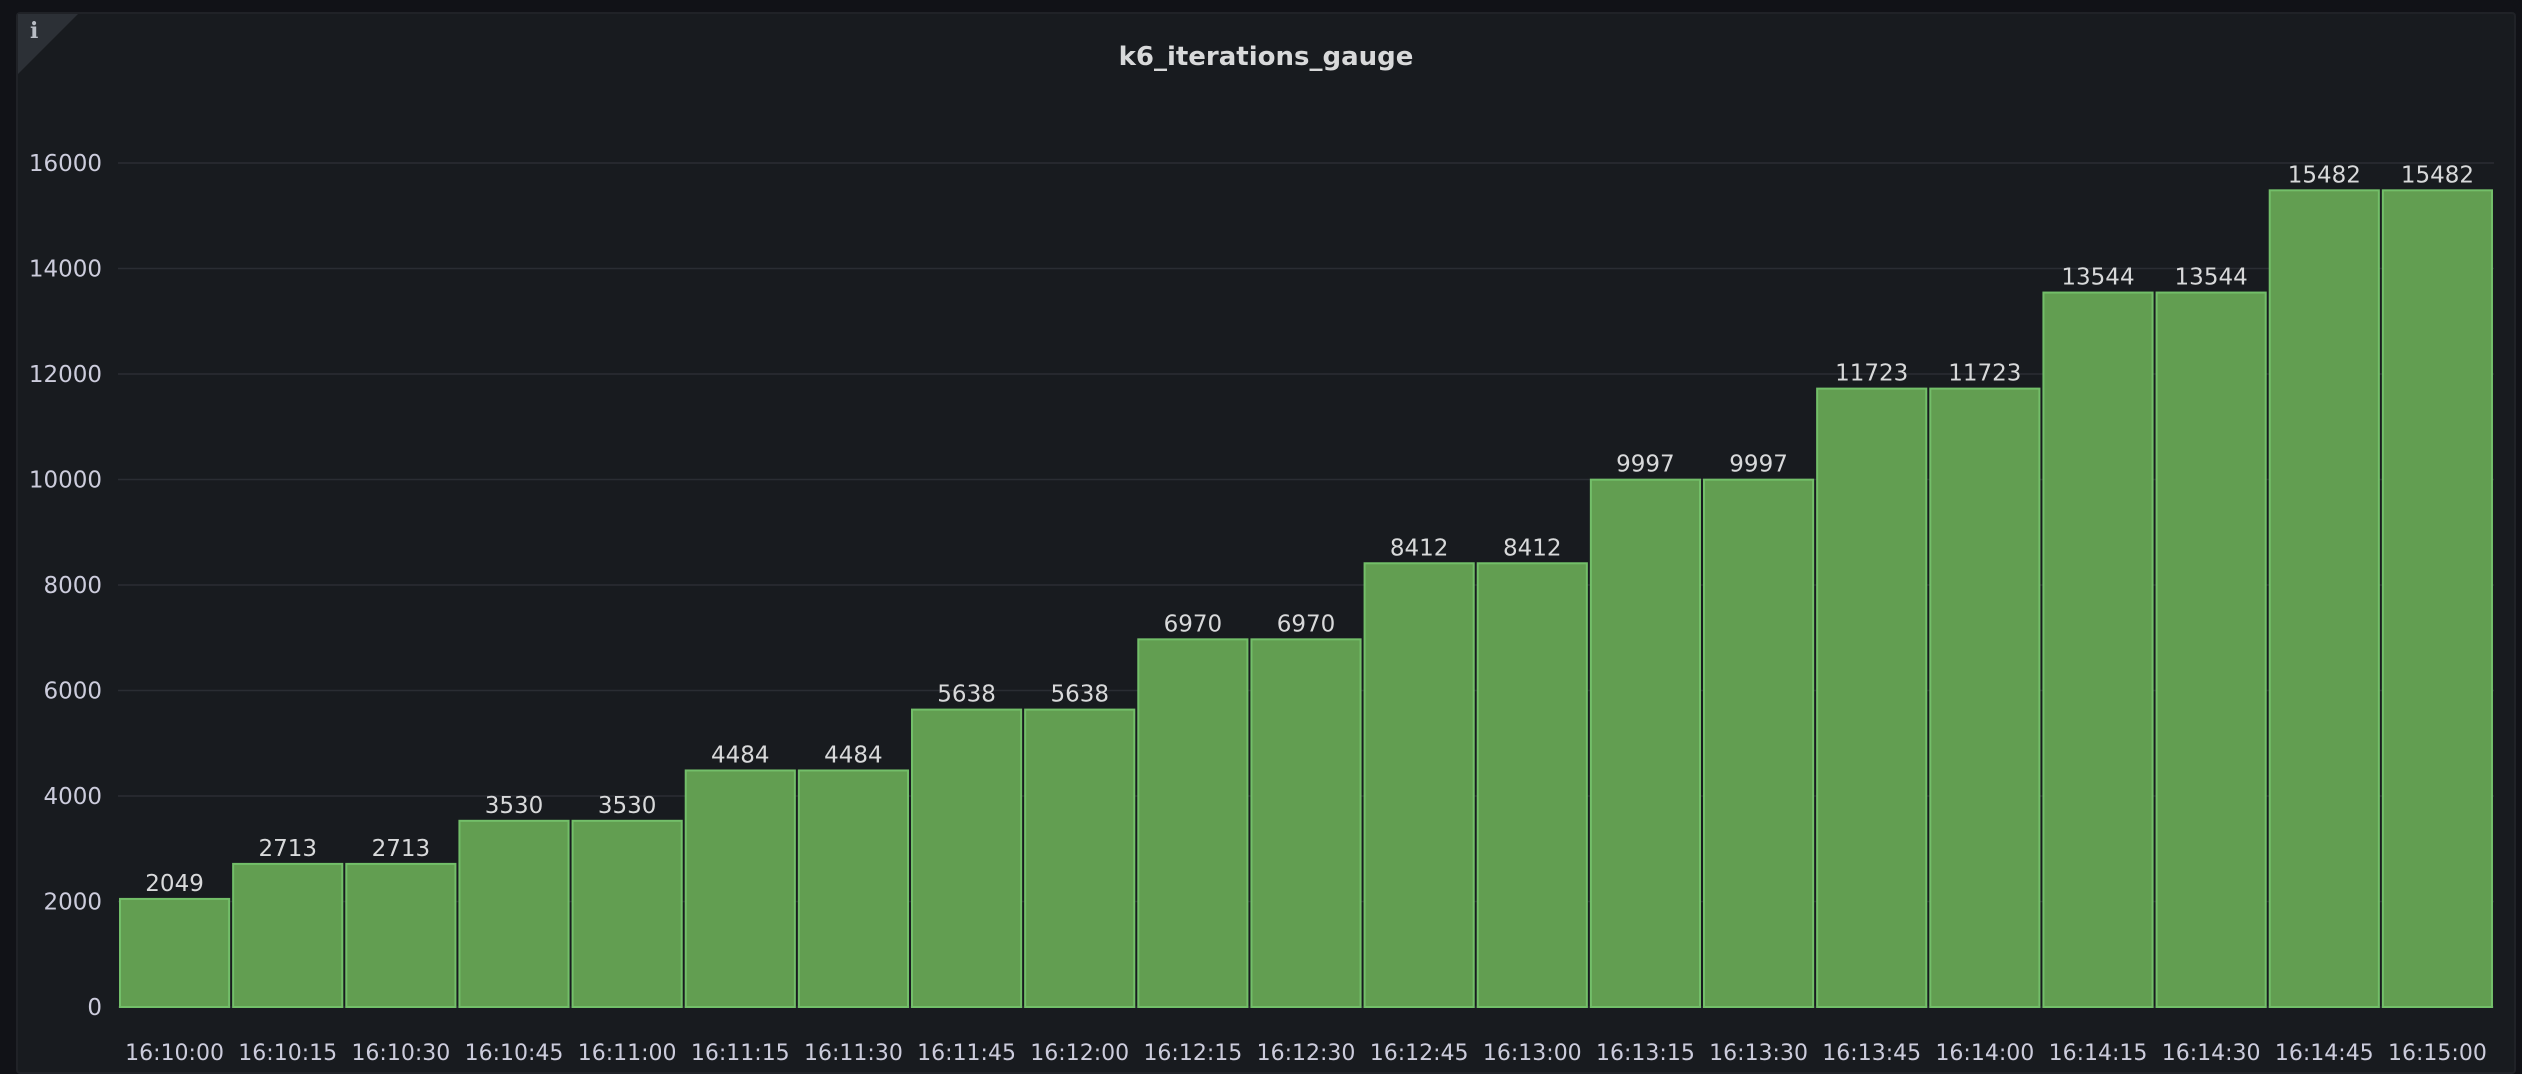 The height and width of the screenshot is (1074, 2522). Describe the element at coordinates (966, 1053) in the screenshot. I see `x-tick-label: 16:11:45` at that location.